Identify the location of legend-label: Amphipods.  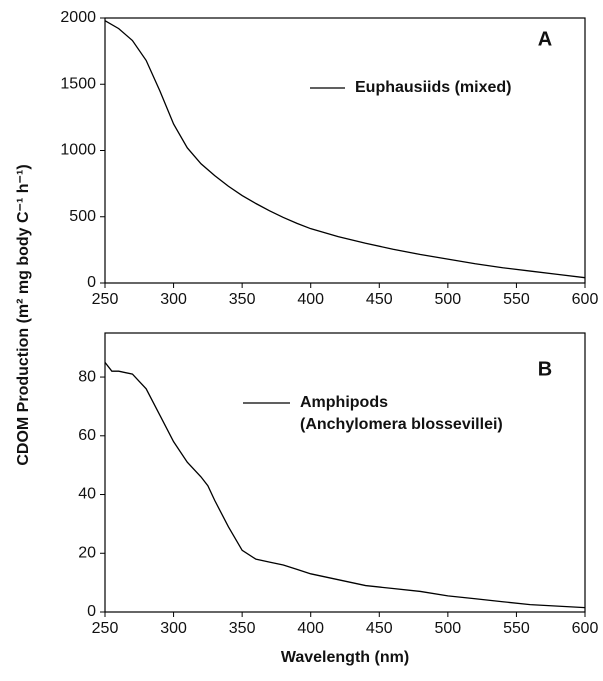
(344, 402).